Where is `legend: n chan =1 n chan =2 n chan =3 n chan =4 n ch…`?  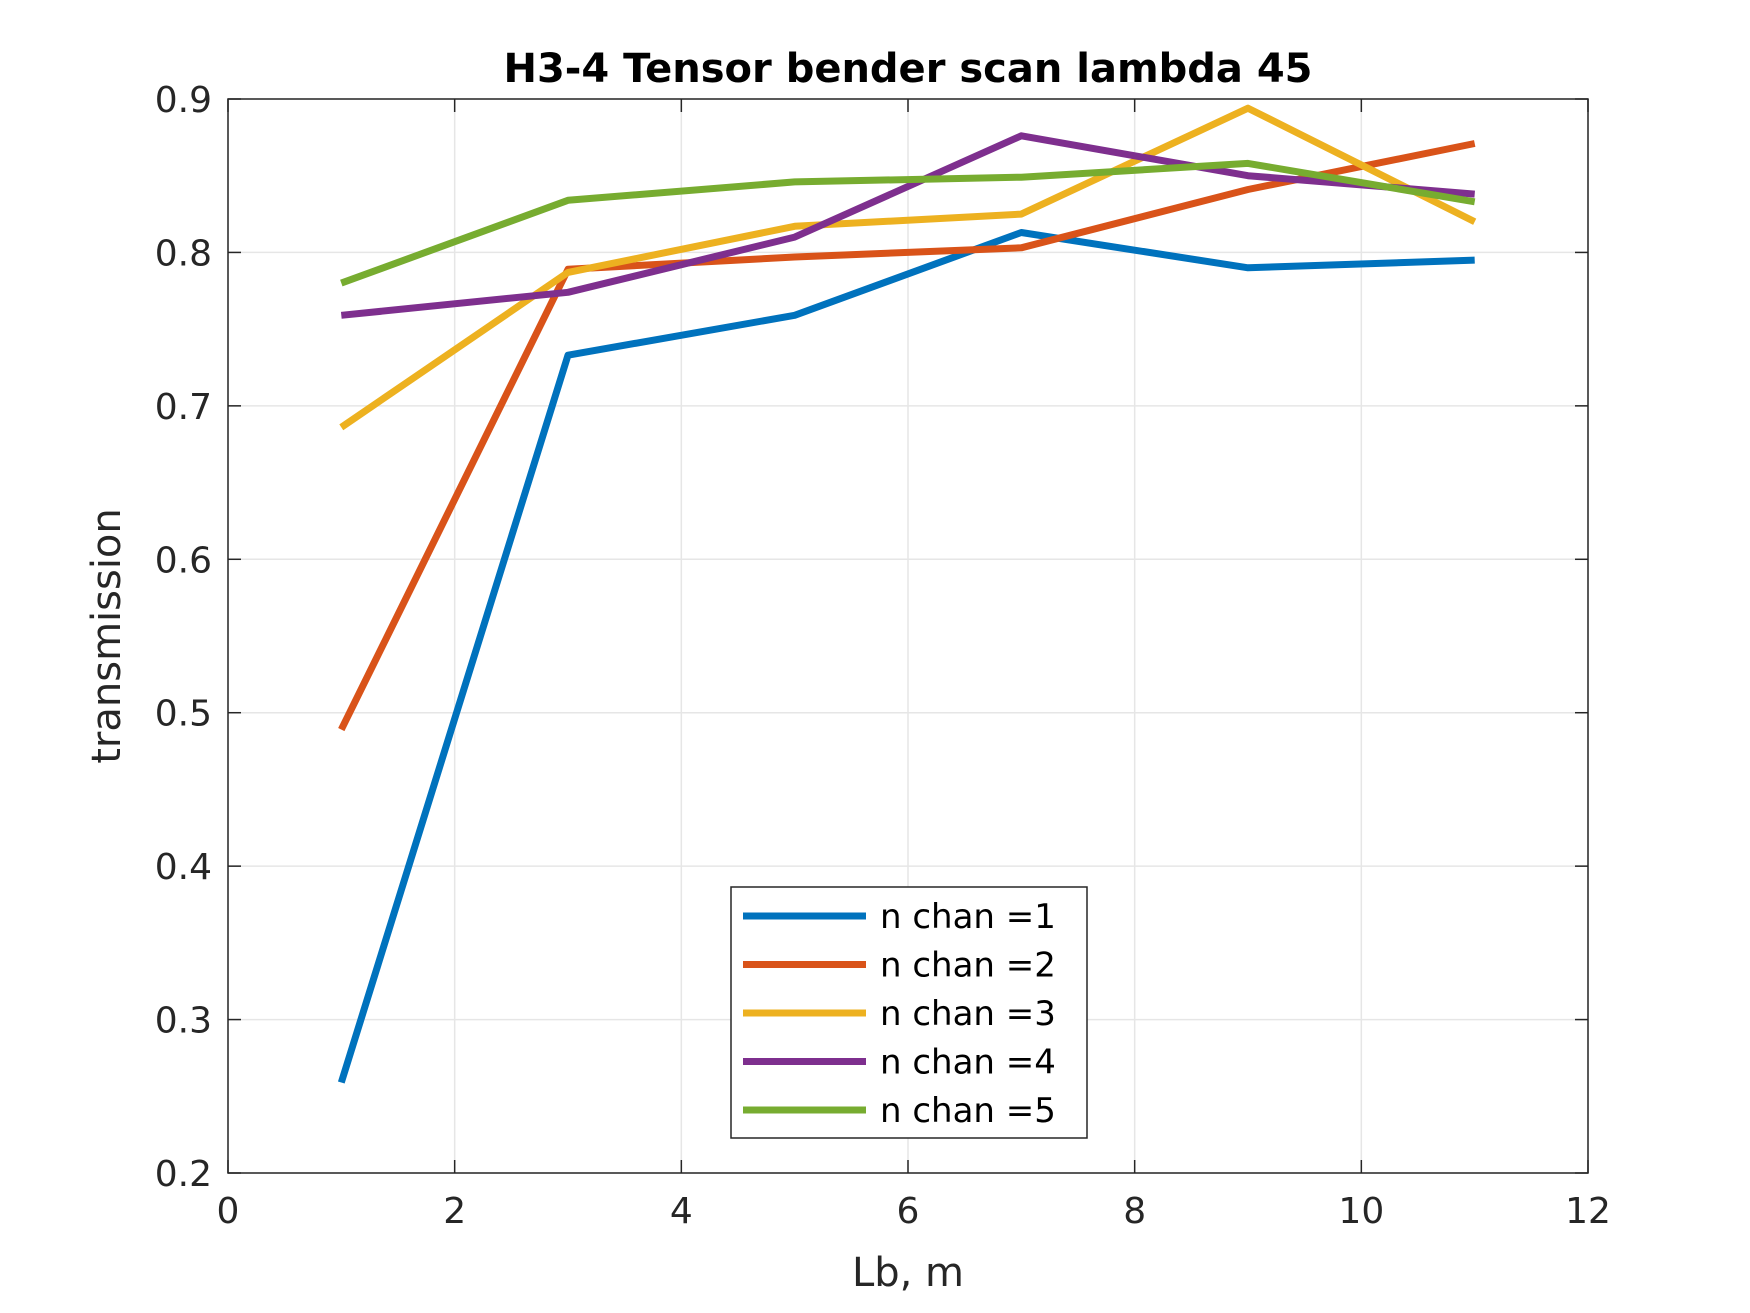 legend: n chan =1 n chan =2 n chan =3 n chan =4 n ch… is located at coordinates (909, 1012).